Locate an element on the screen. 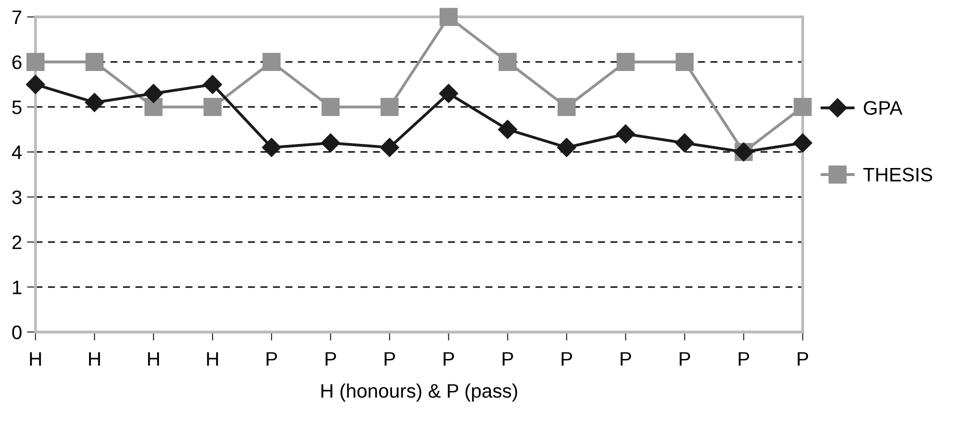 This screenshot has height=423, width=959. legend-label: GPA is located at coordinates (883, 108).